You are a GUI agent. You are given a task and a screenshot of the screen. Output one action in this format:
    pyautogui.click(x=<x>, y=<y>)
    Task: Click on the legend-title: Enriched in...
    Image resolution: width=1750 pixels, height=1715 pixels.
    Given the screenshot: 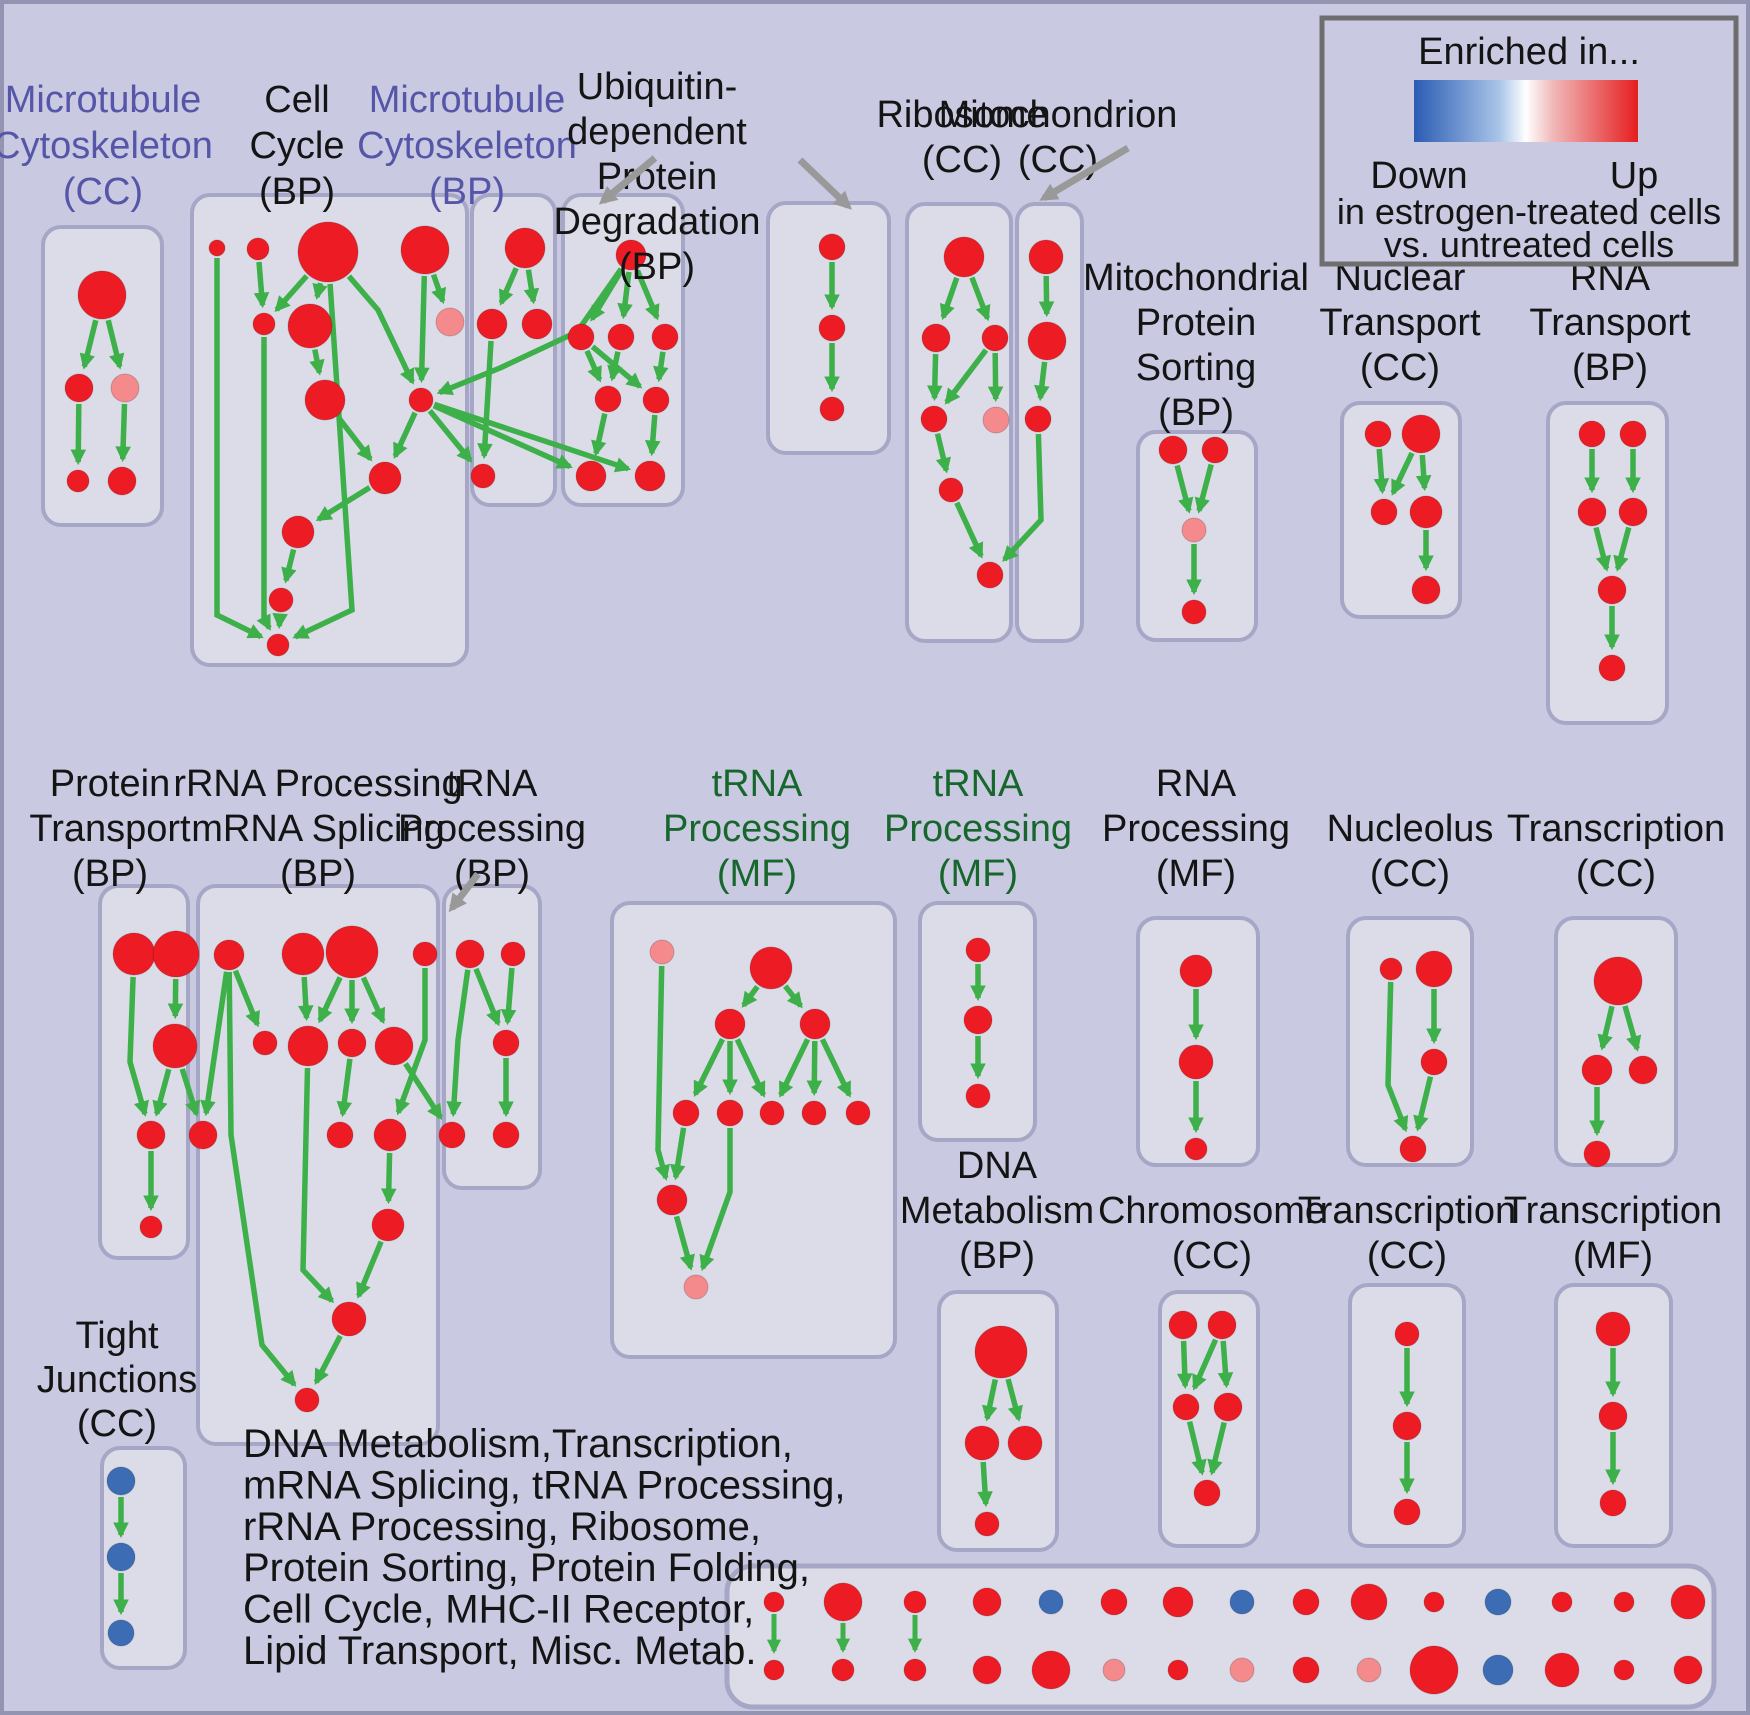 What is the action you would take?
    pyautogui.click(x=1529, y=52)
    